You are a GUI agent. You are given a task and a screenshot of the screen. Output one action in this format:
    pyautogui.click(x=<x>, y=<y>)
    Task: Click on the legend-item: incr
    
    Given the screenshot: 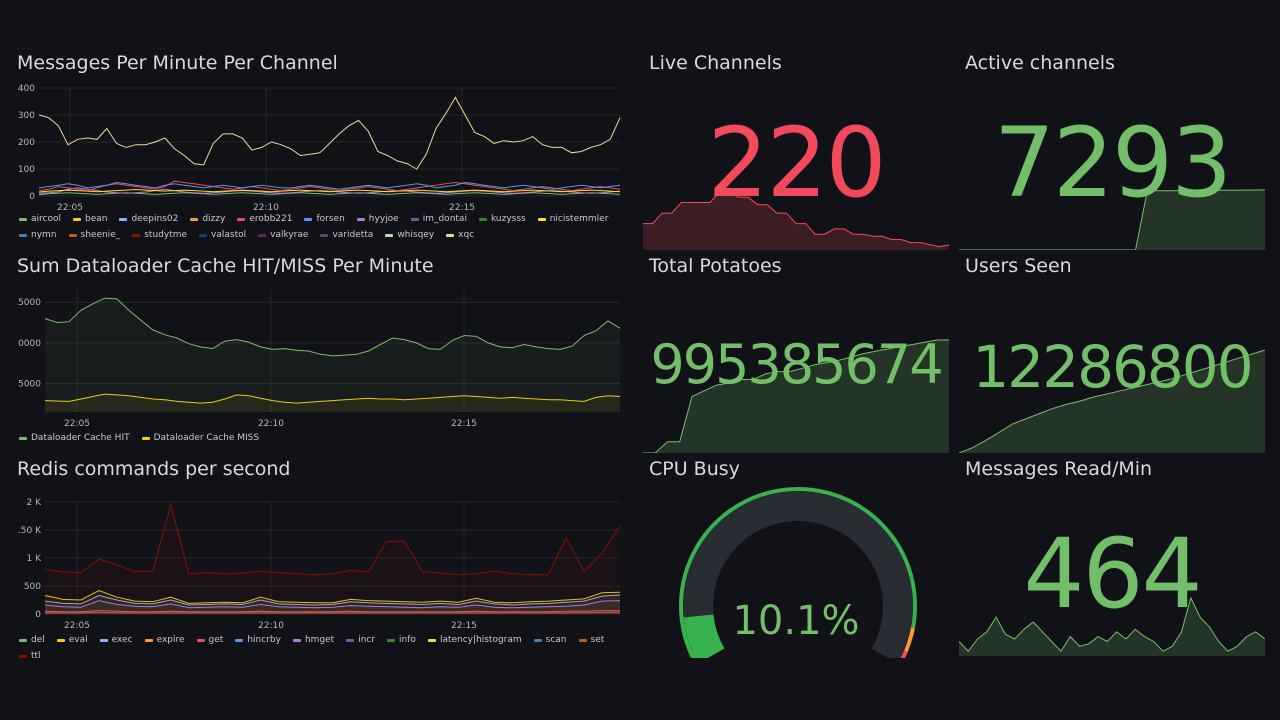 What is the action you would take?
    pyautogui.click(x=360, y=640)
    